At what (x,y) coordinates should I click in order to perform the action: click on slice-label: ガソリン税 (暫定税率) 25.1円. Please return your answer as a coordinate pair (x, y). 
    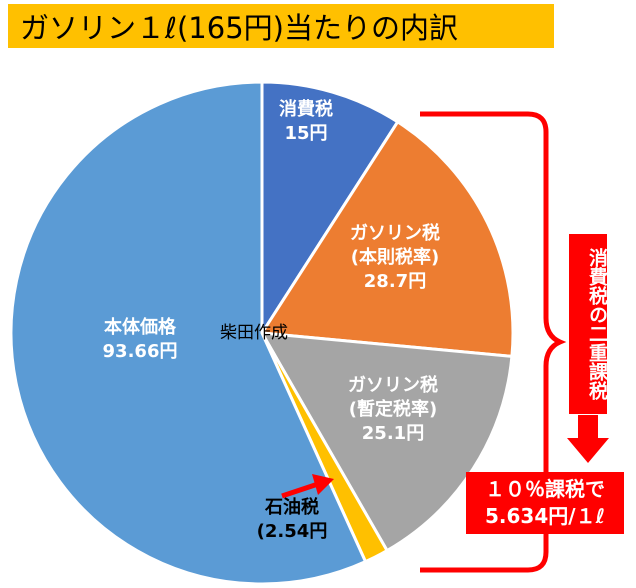
    Looking at the image, I should click on (393, 410).